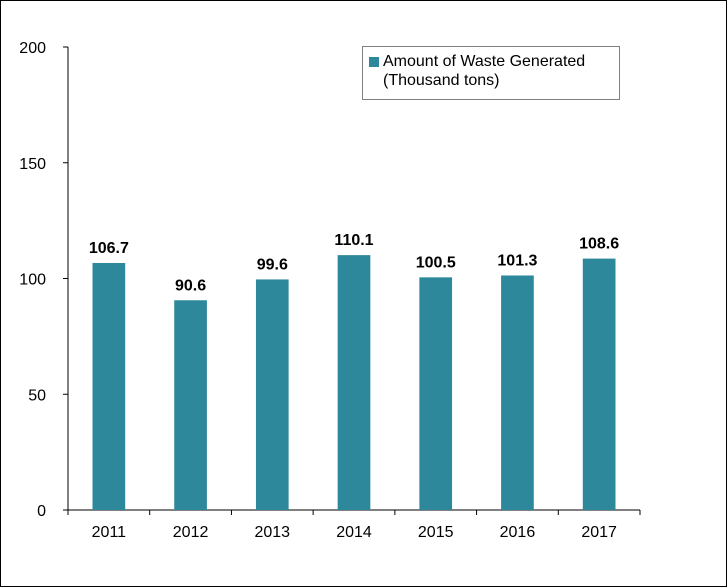  What do you see at coordinates (441, 80) in the screenshot?
I see `legend-line-2: (Thousand tons)` at bounding box center [441, 80].